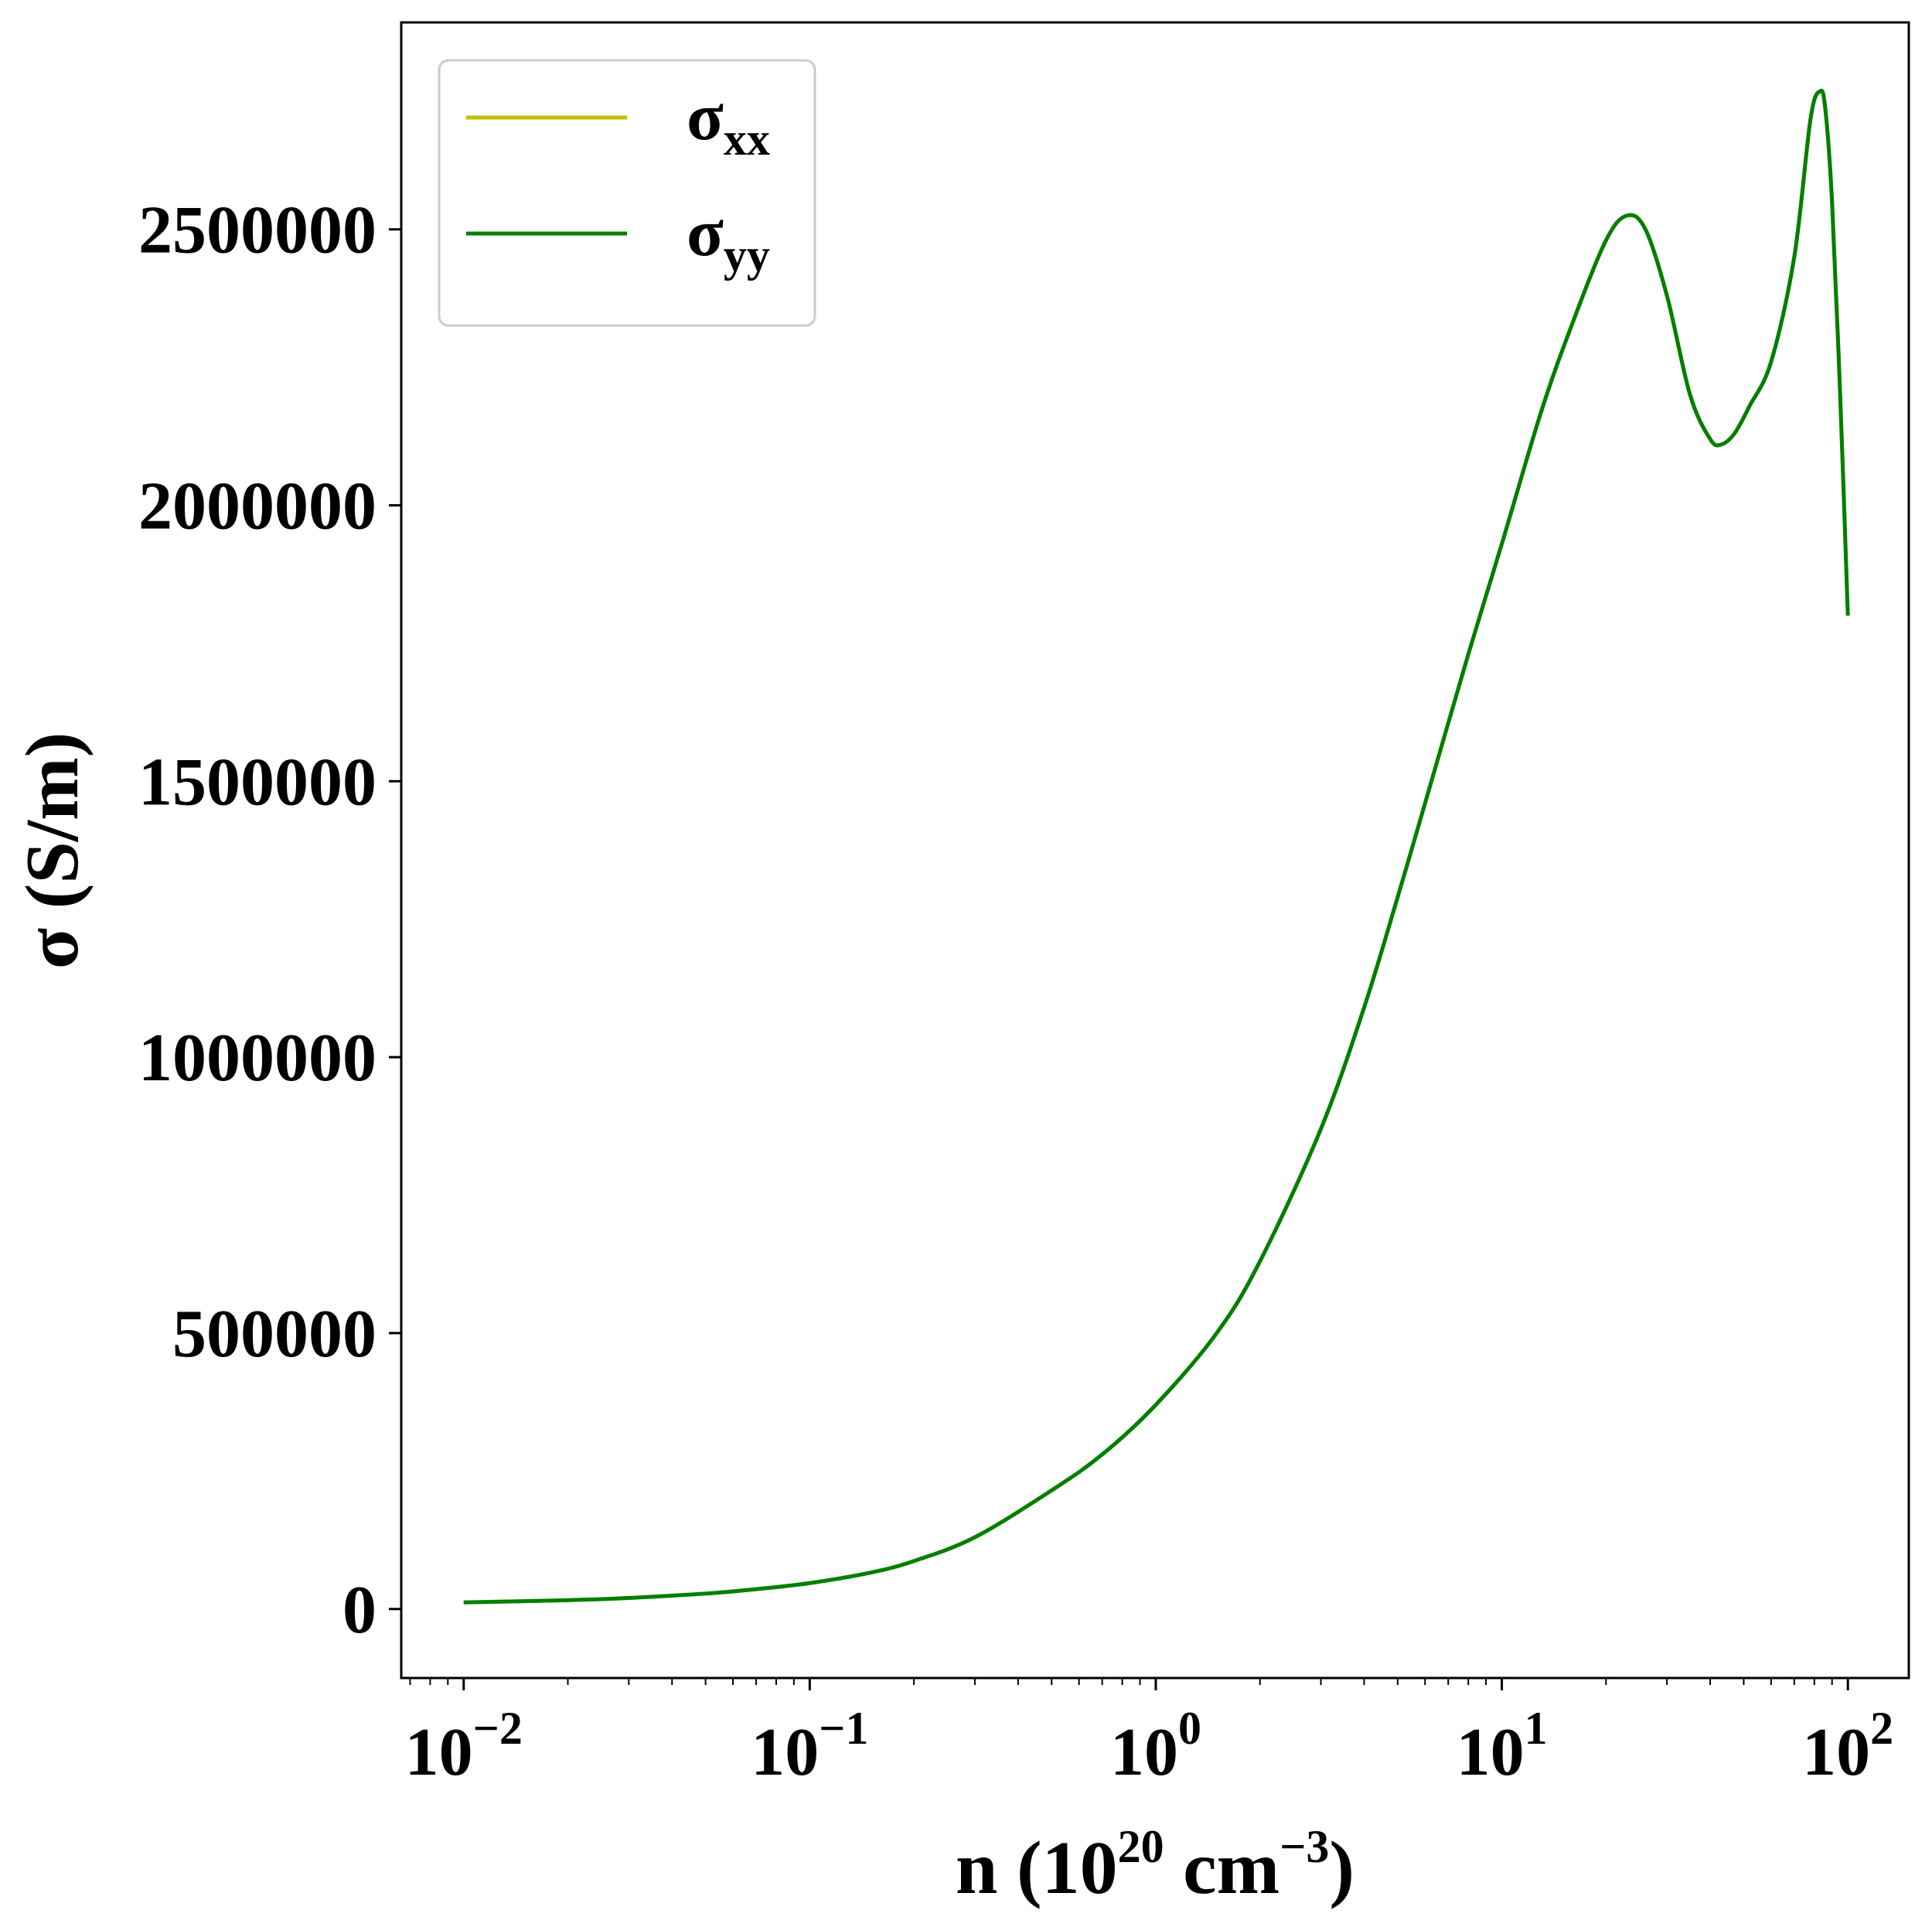  What do you see at coordinates (1155, 1865) in the screenshot?
I see `x-axis-label: n (1020 cm−3)` at bounding box center [1155, 1865].